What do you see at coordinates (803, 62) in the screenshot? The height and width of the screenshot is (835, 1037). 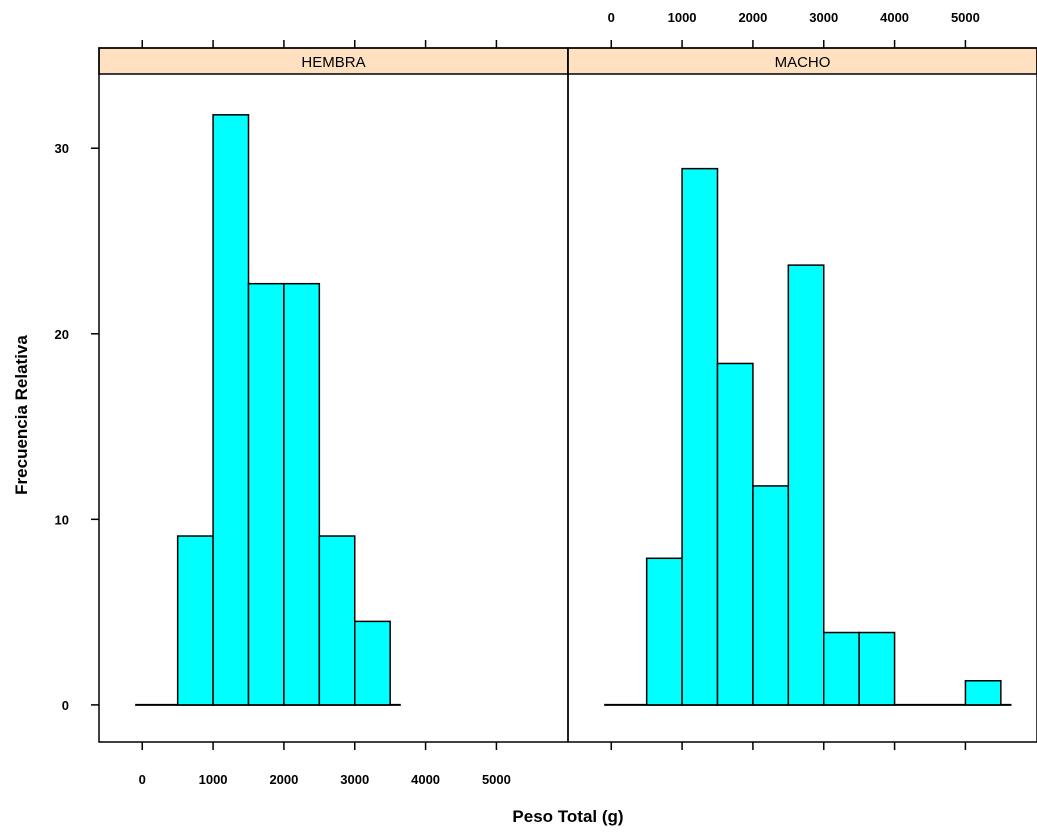 I see `strip-label: MACHO` at bounding box center [803, 62].